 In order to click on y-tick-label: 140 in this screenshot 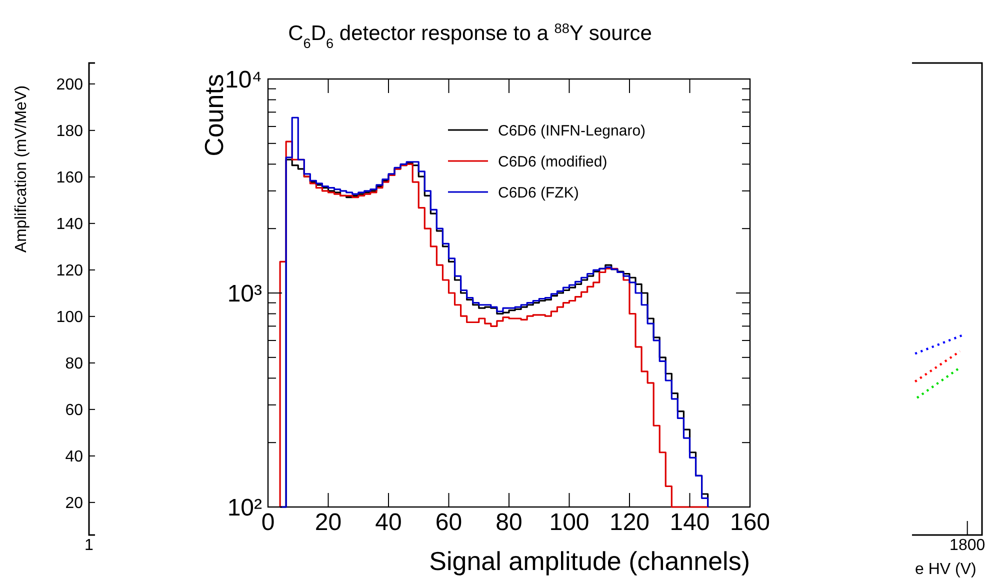, I will do `click(70, 225)`.